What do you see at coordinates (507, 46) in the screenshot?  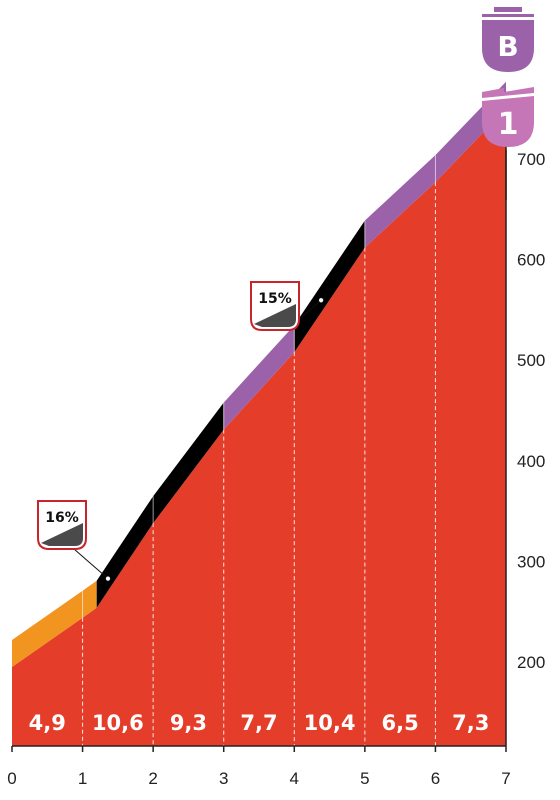 I see `badge-b-label: B` at bounding box center [507, 46].